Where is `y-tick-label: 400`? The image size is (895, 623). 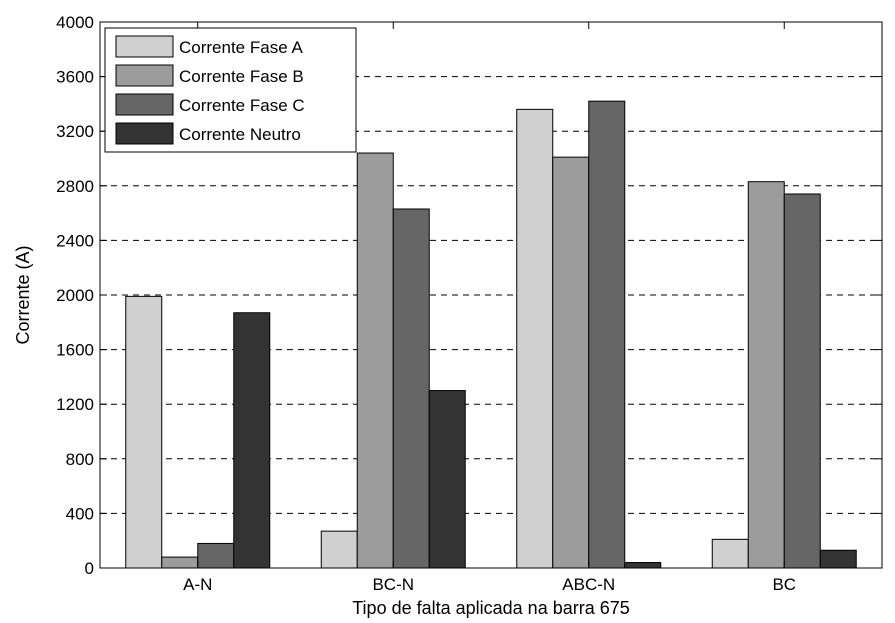 y-tick-label: 400 is located at coordinates (80, 513).